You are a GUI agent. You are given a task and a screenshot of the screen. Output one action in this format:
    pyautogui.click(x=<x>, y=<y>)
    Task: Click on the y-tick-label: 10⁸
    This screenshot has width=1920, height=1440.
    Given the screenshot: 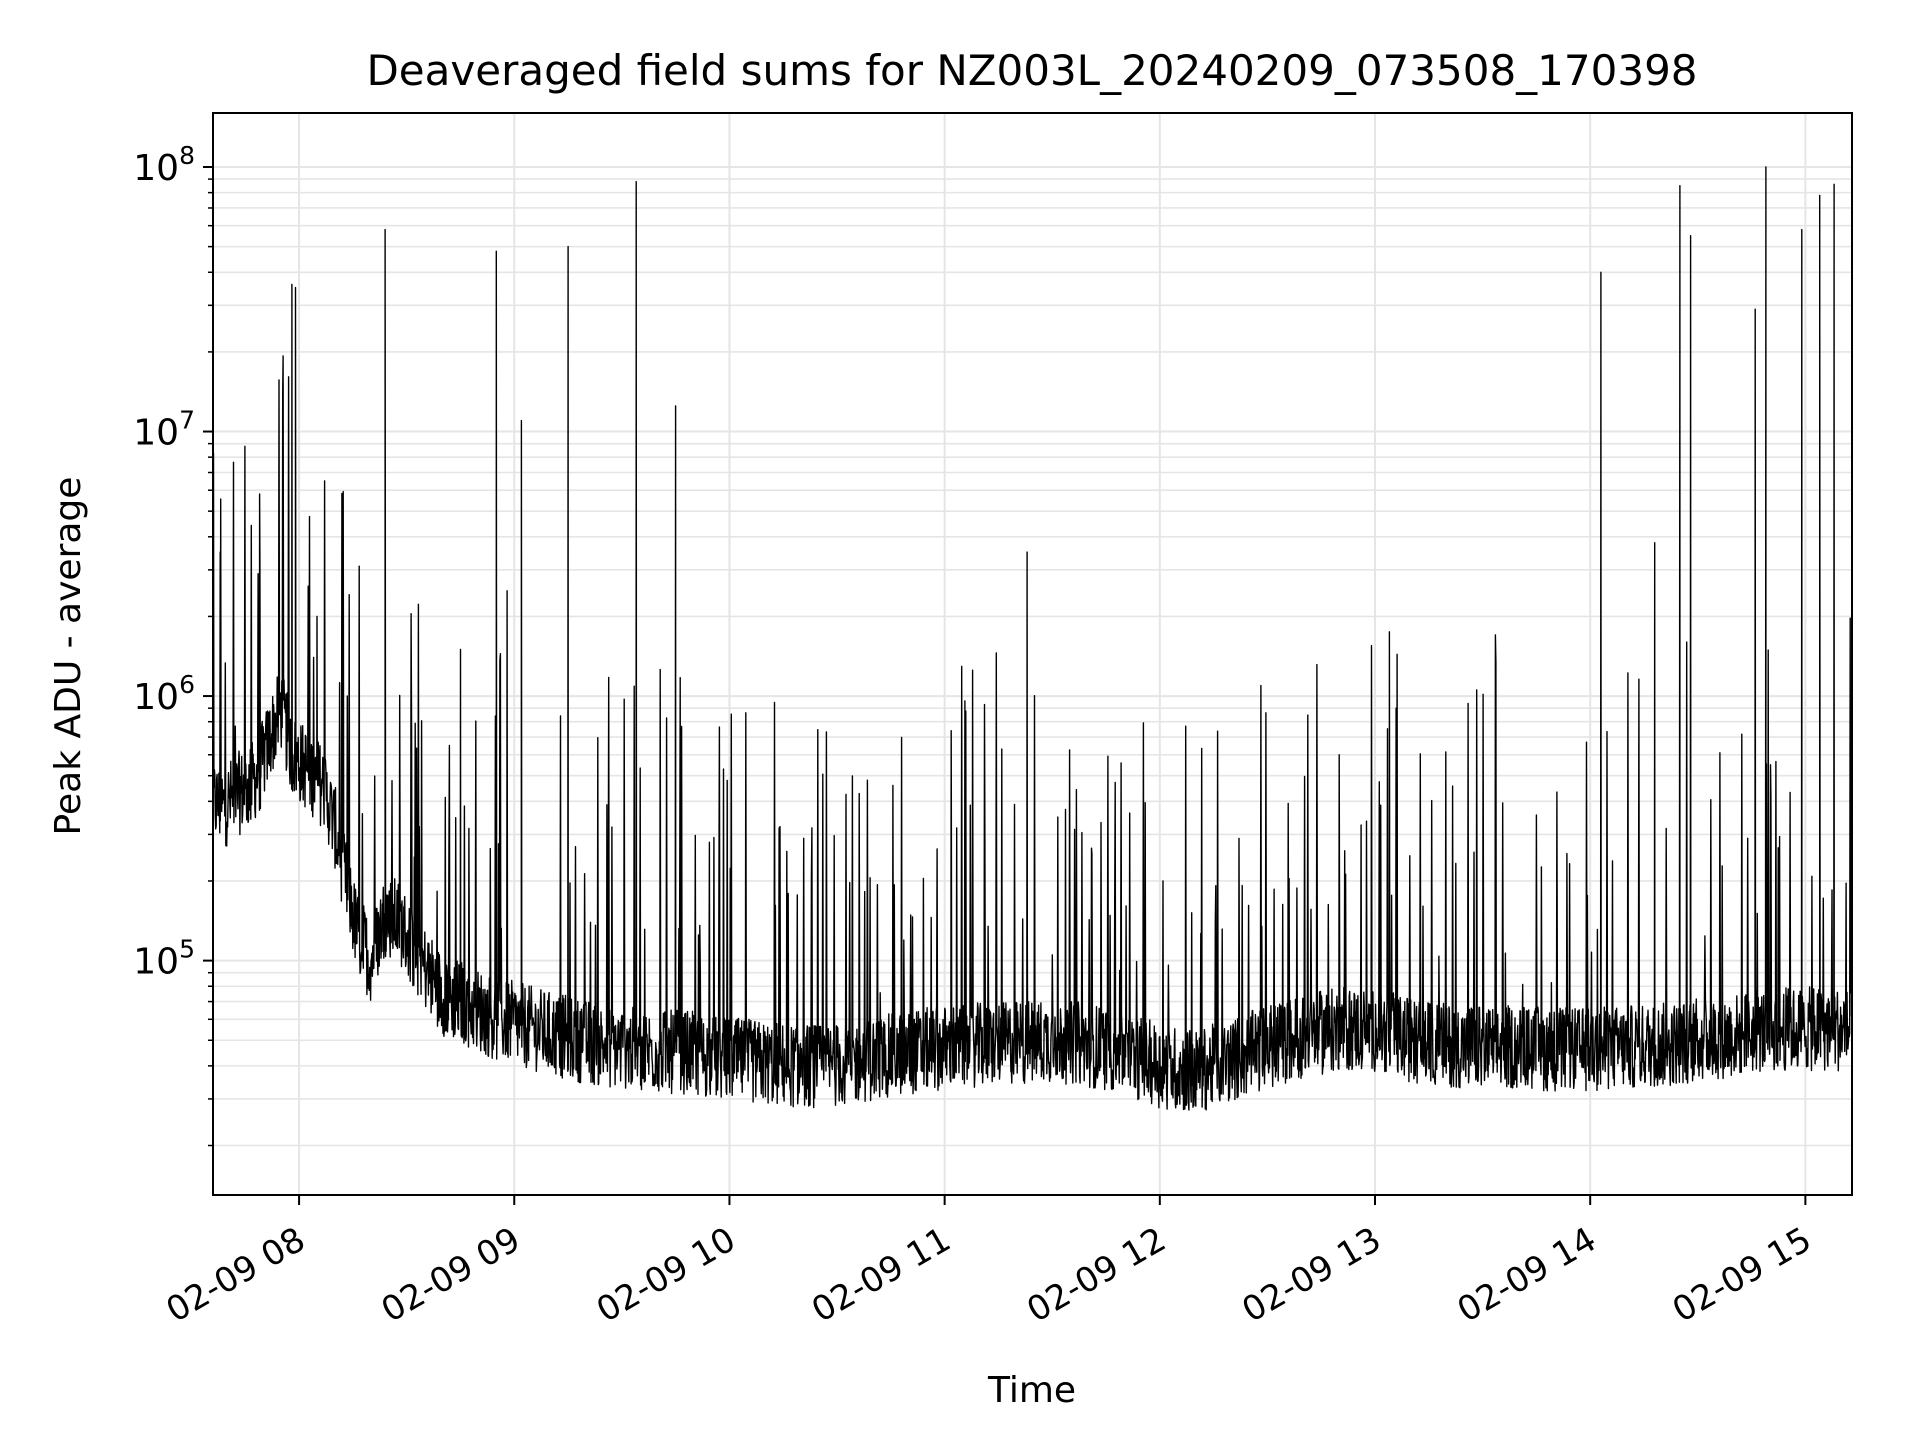 What is the action you would take?
    pyautogui.click(x=164, y=165)
    